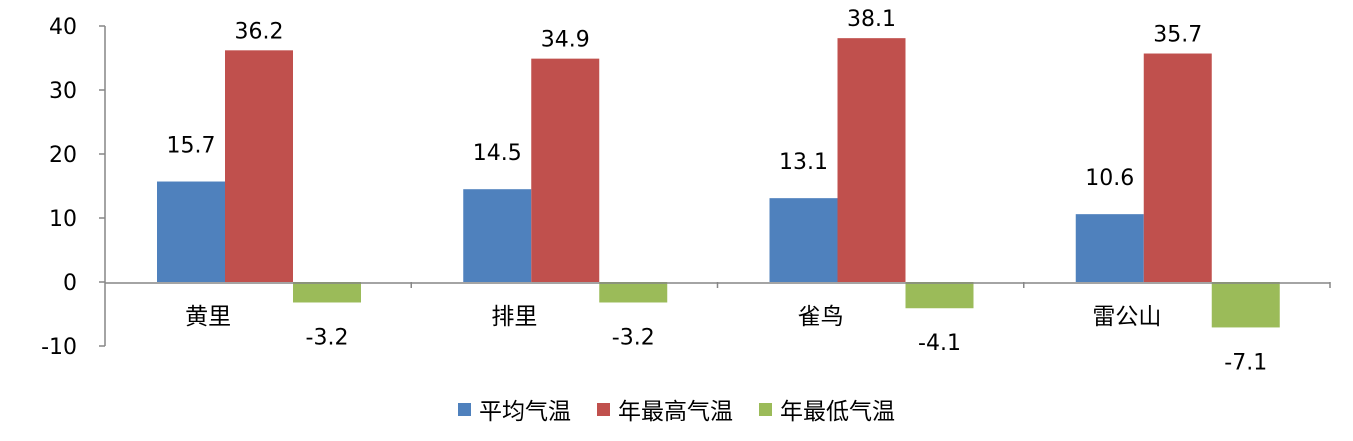  I want to click on data-label: 15.7, so click(191, 146).